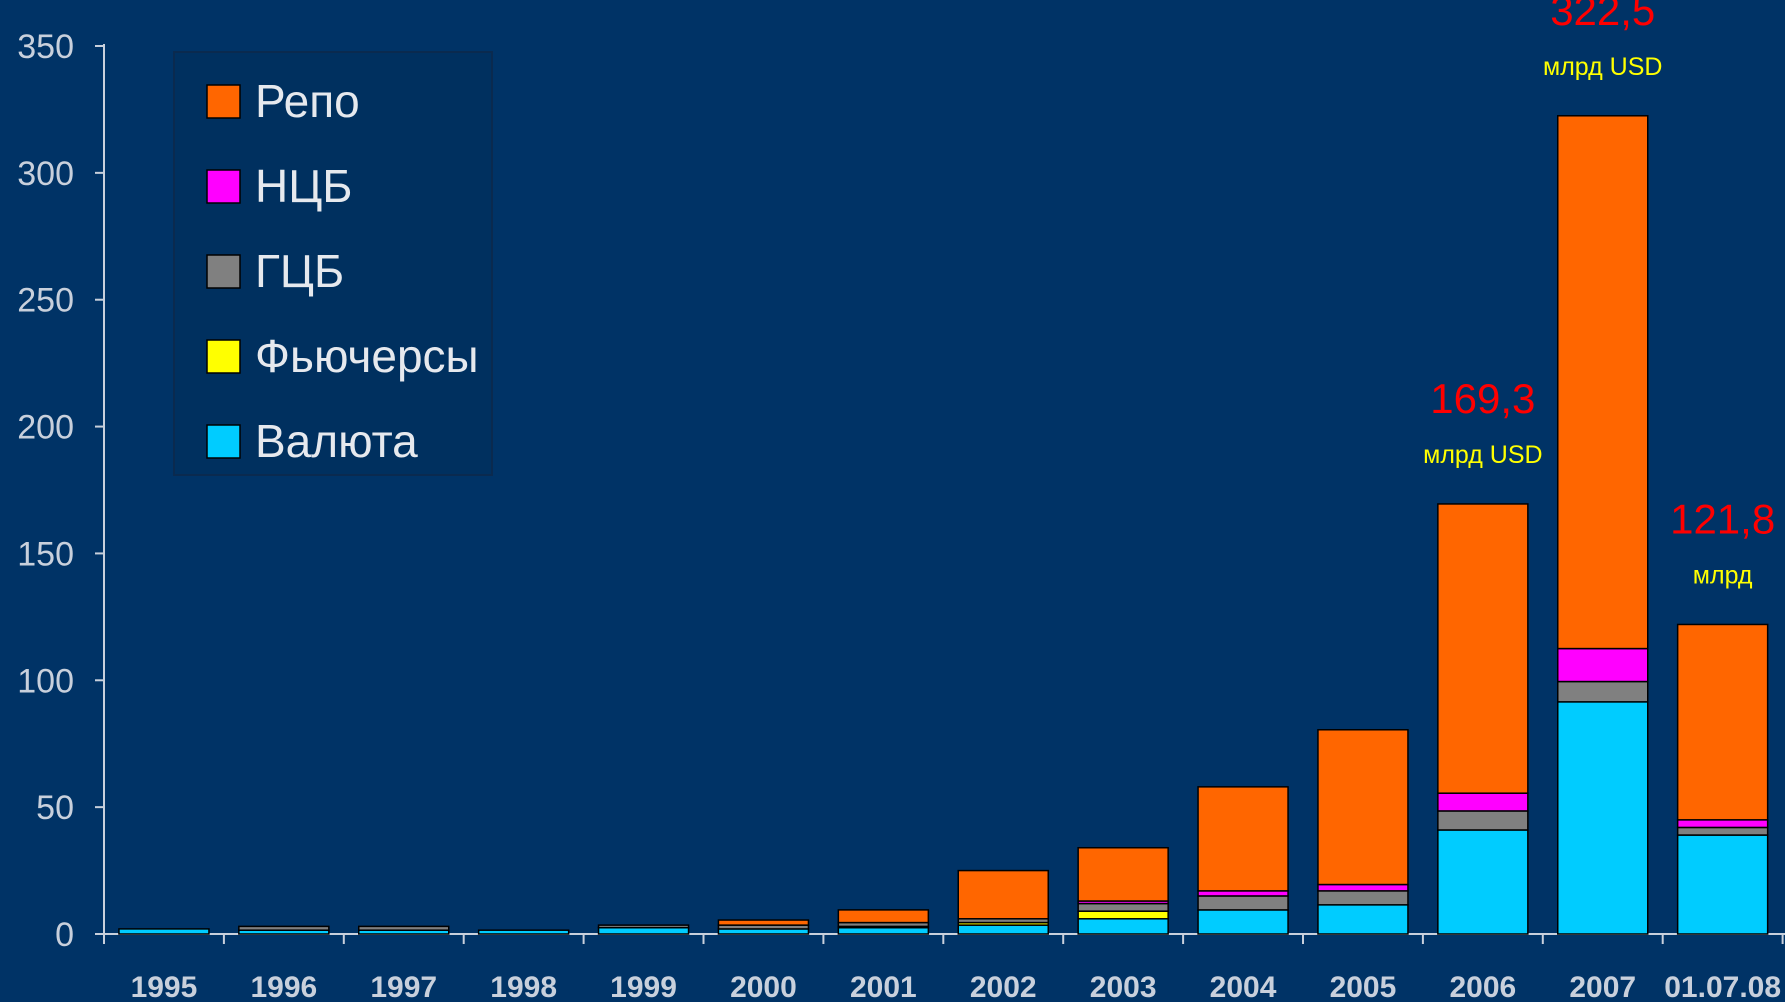  I want to click on bar-stack-2003, so click(1123, 890).